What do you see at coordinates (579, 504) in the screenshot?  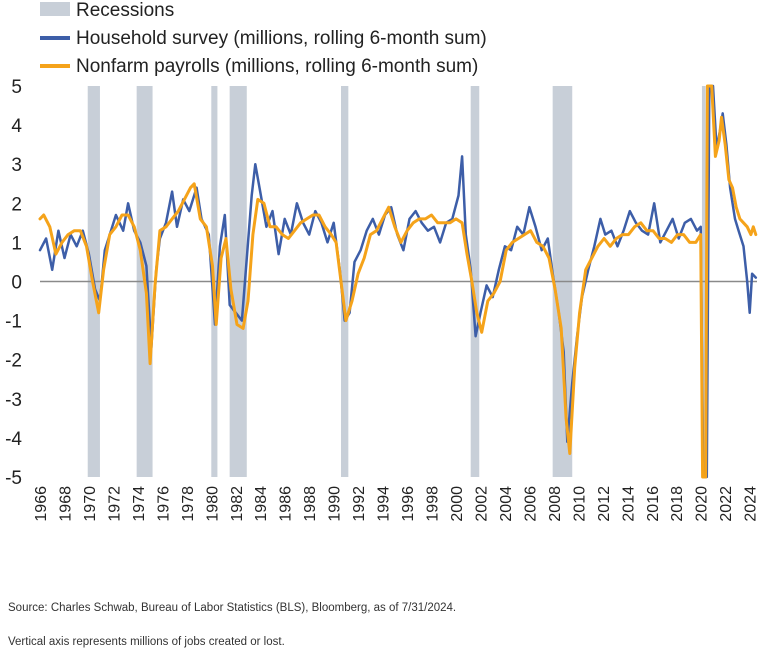 I see `x-tick-label: 2010` at bounding box center [579, 504].